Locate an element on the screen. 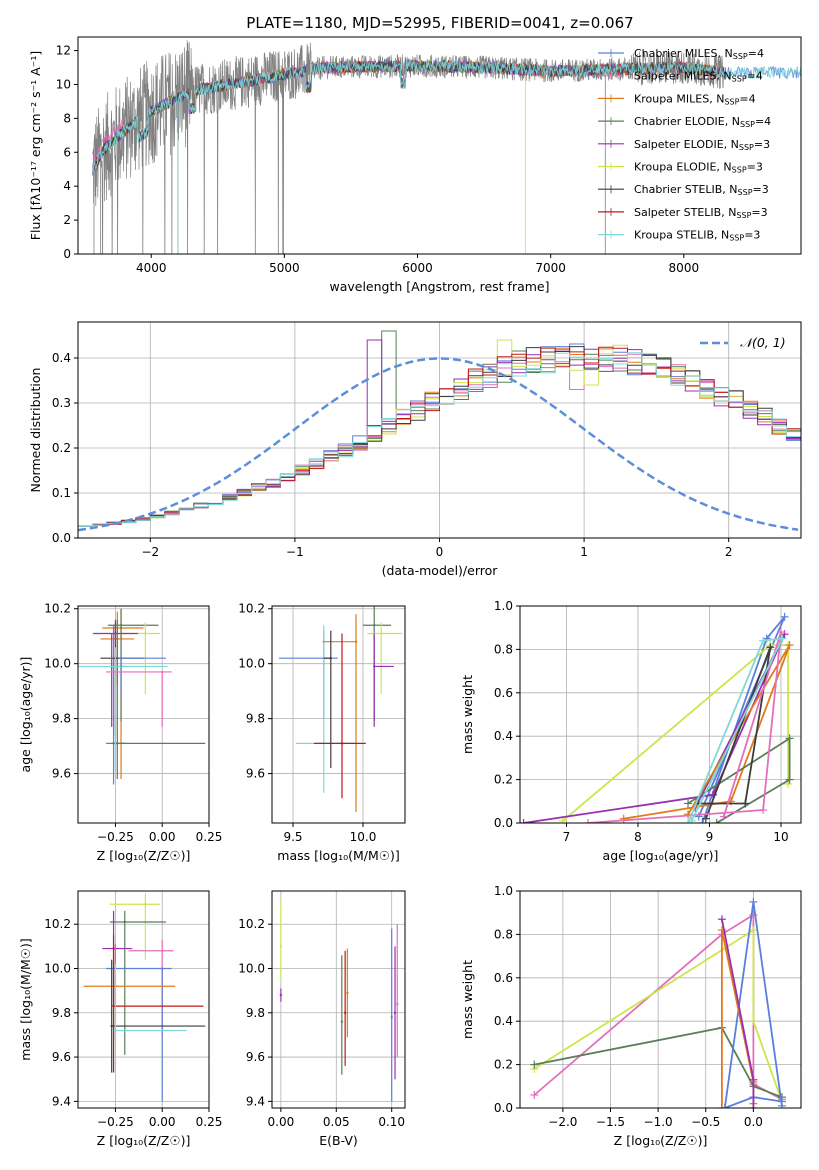  x-tick-label: −2.0 is located at coordinates (562, 1122).